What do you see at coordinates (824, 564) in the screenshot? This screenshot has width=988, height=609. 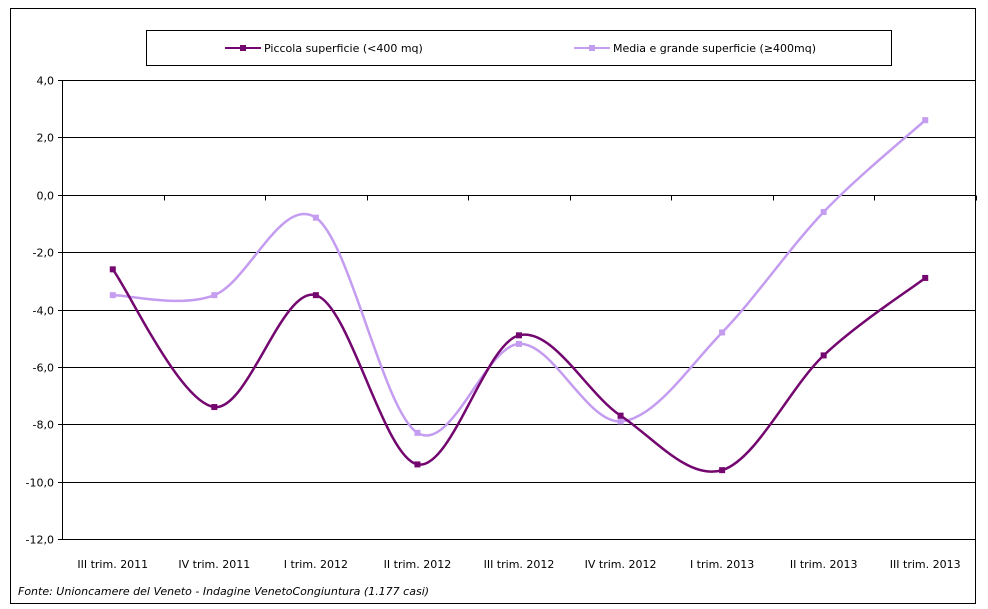 I see `x-tick-label-7: II trim. 2013` at bounding box center [824, 564].